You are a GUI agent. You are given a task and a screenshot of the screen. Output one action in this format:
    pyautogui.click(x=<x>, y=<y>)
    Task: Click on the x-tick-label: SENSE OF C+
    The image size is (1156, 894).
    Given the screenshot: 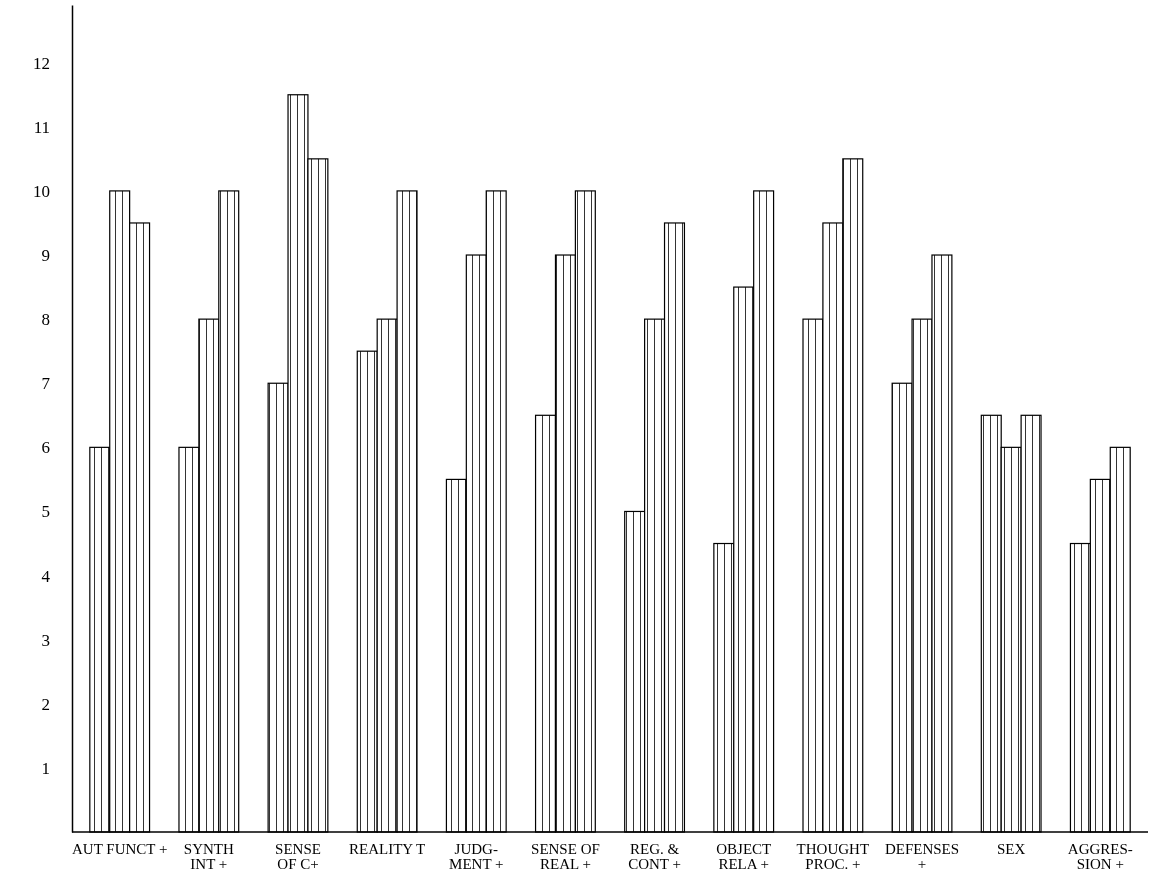 What is the action you would take?
    pyautogui.click(x=298, y=856)
    